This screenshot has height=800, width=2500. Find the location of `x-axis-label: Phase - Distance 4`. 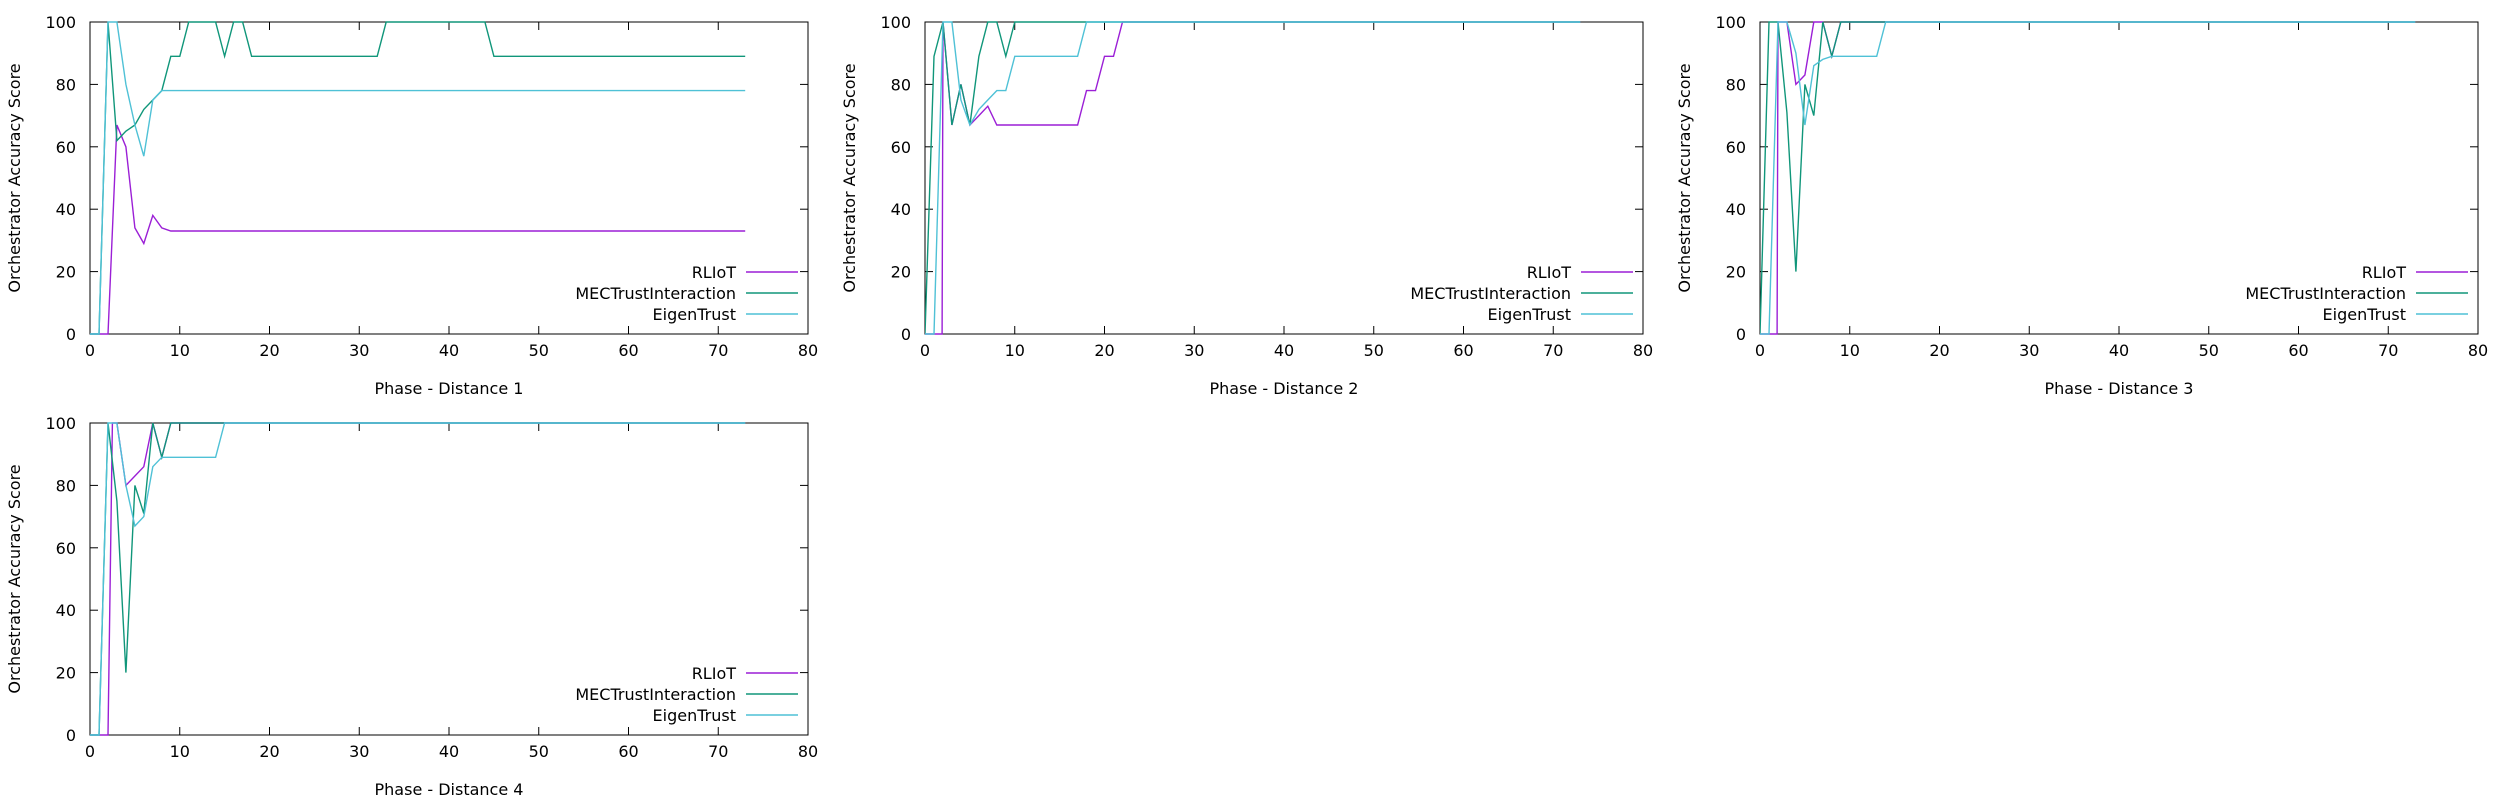

x-axis-label: Phase - Distance 4 is located at coordinates (449, 789).